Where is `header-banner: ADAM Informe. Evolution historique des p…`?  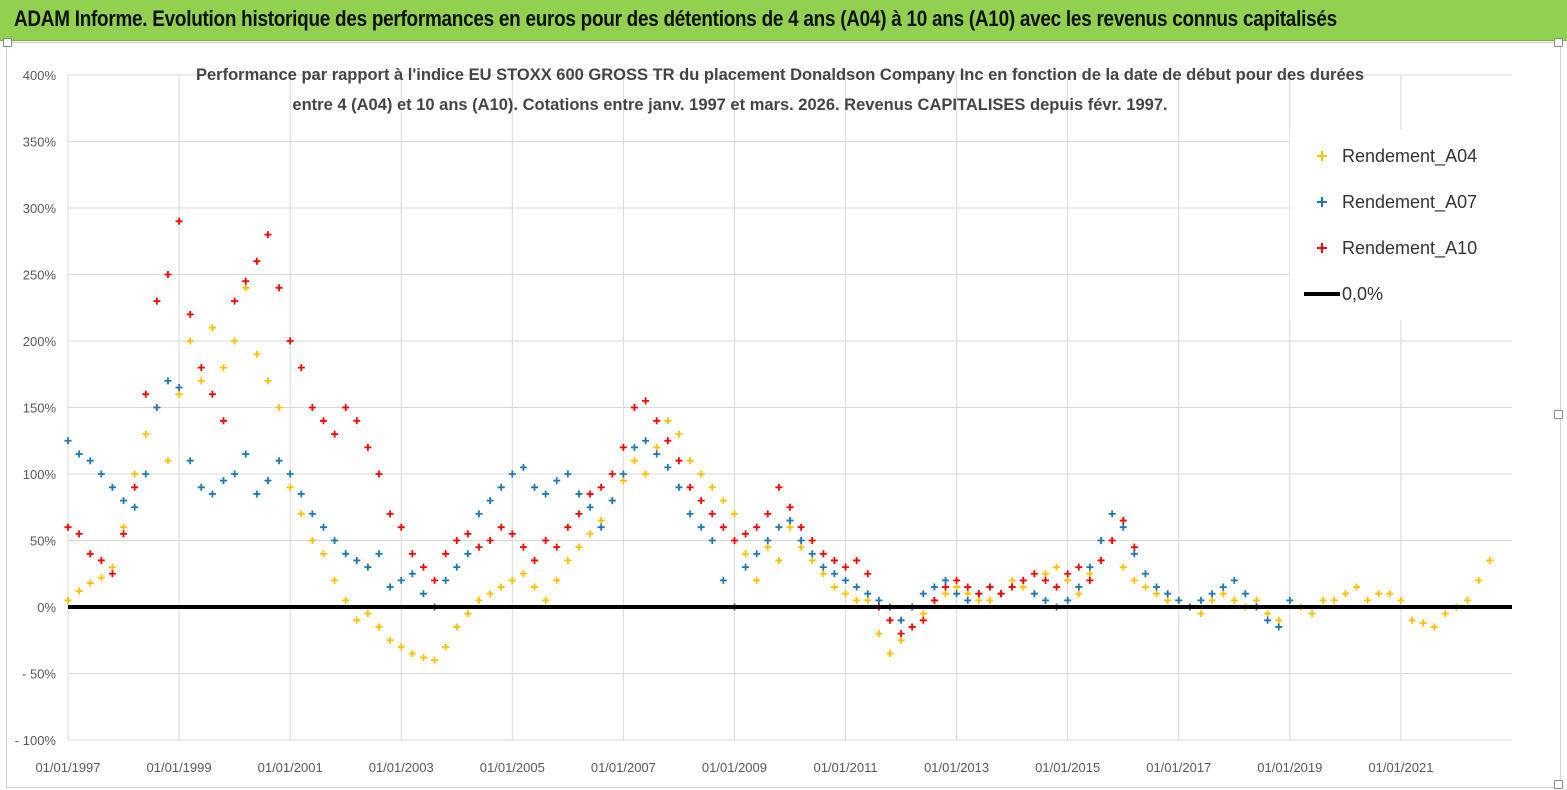 header-banner: ADAM Informe. Evolution historique des p… is located at coordinates (783, 20).